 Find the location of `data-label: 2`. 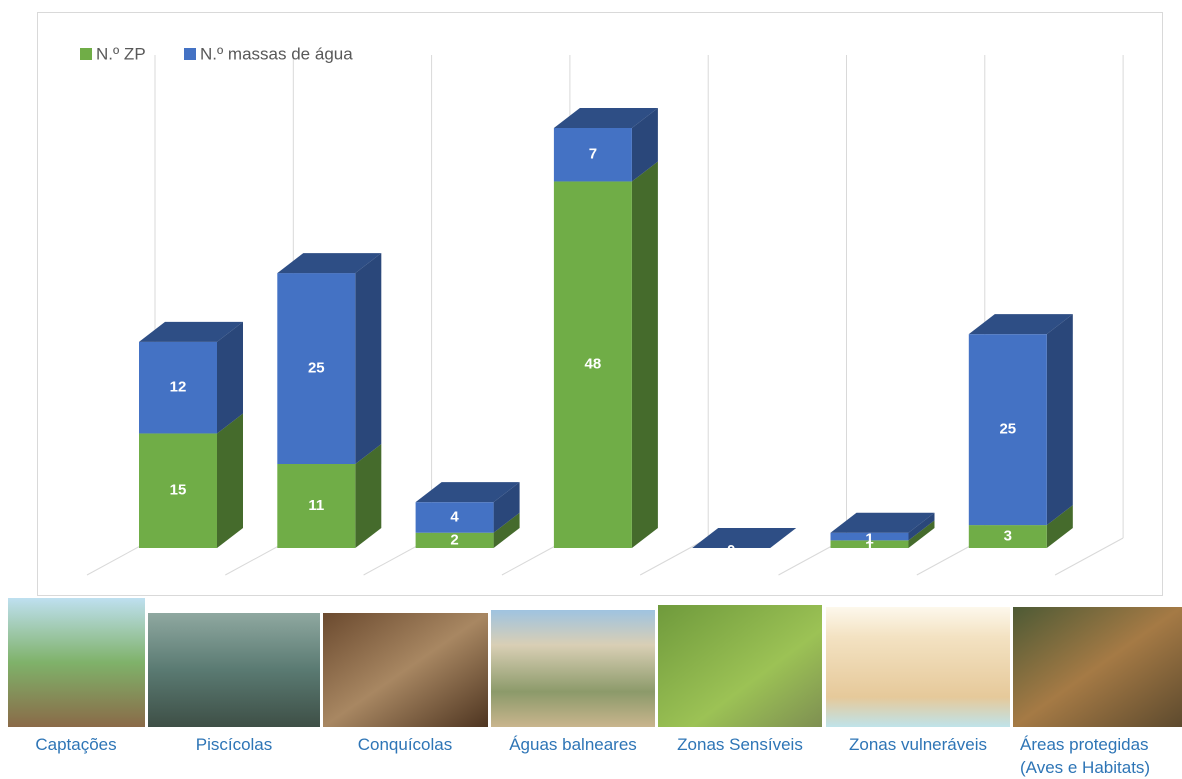

data-label: 2 is located at coordinates (454, 539).